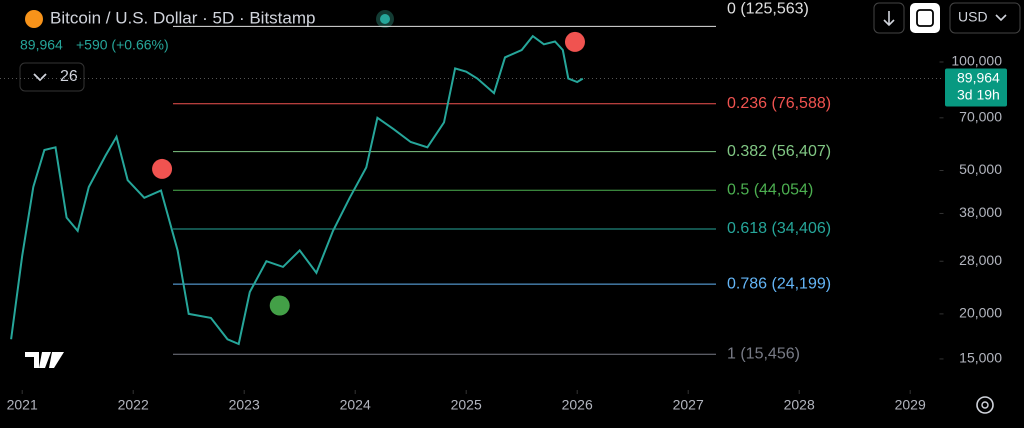  I want to click on currency-select, so click(985, 18).